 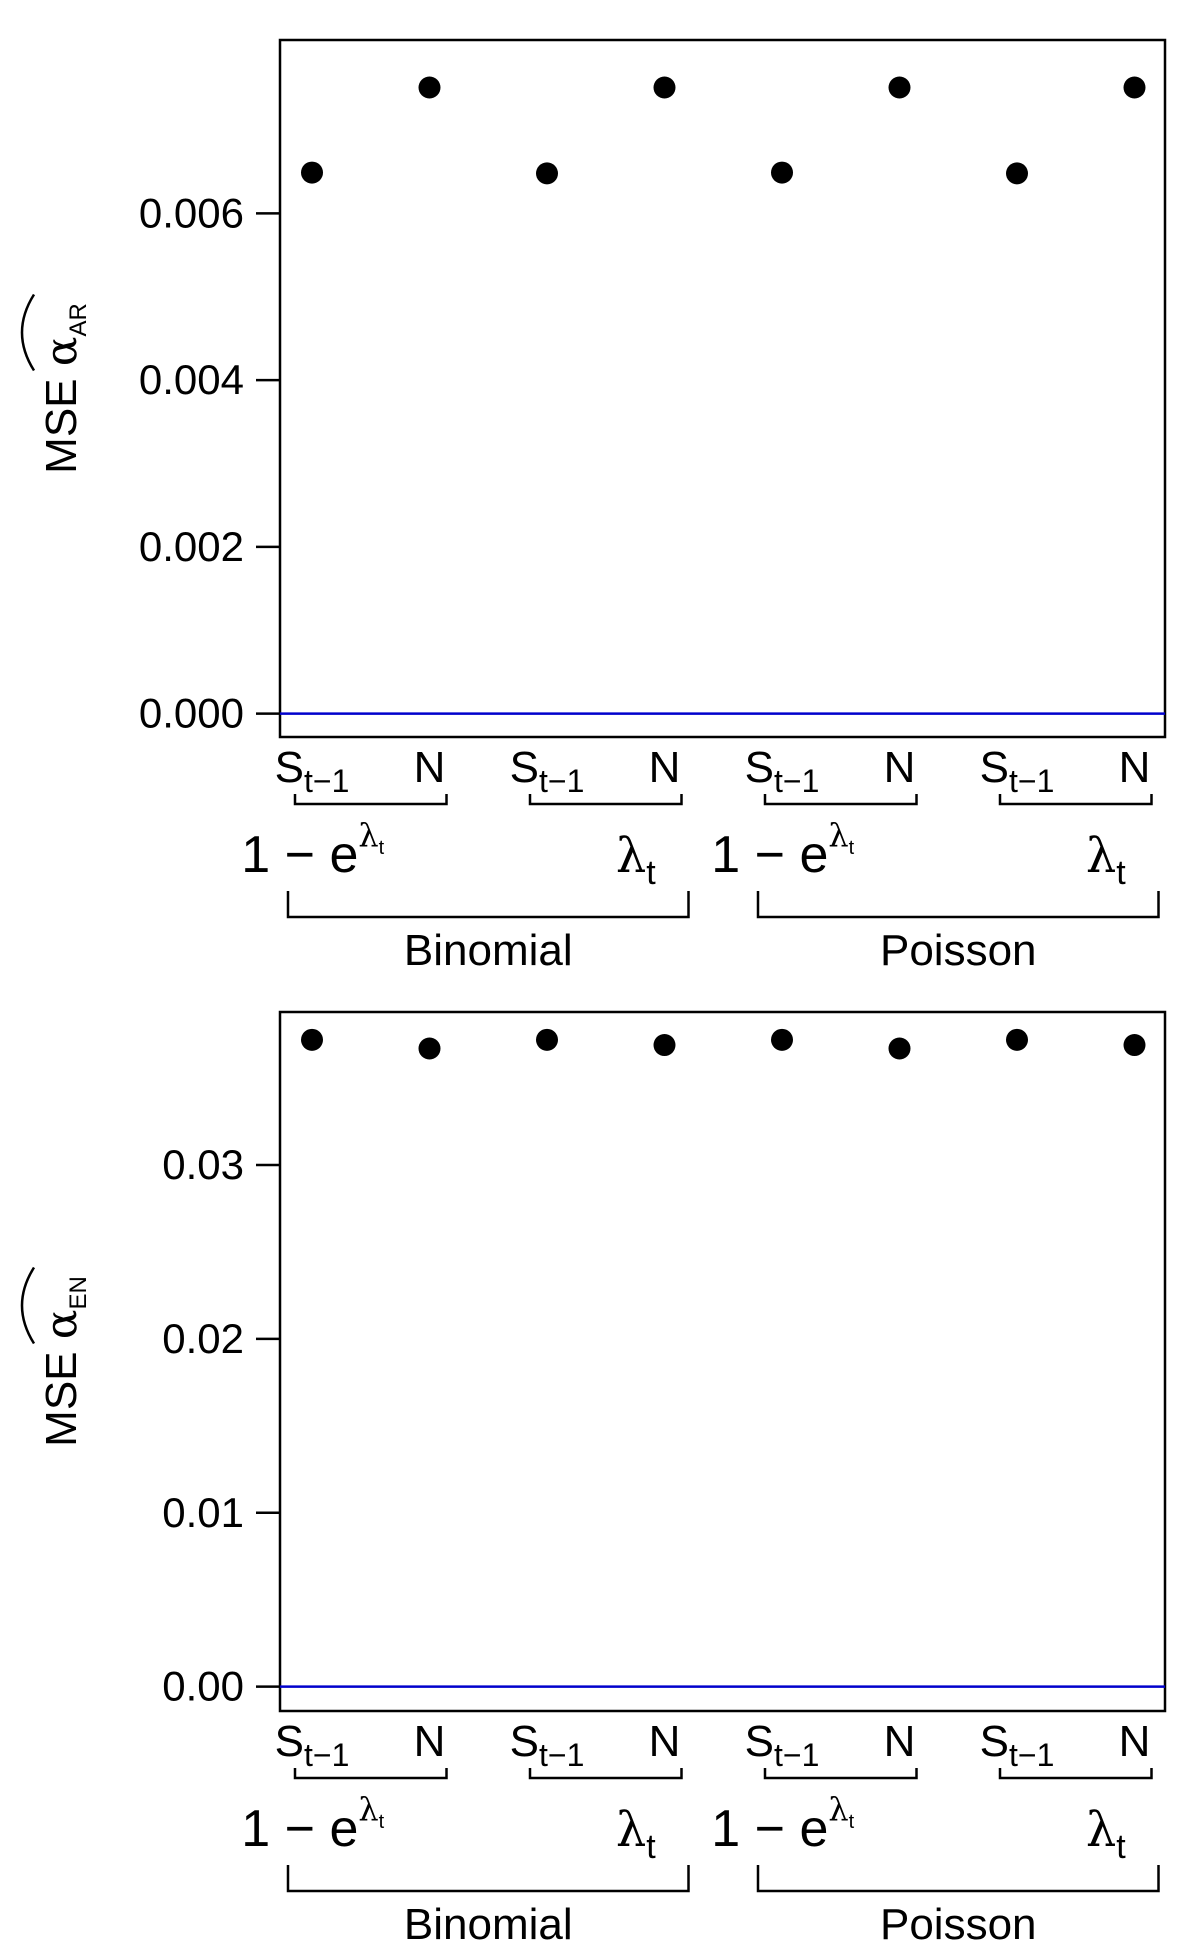 What do you see at coordinates (203, 1686) in the screenshot?
I see `y-tick-label: 0.00` at bounding box center [203, 1686].